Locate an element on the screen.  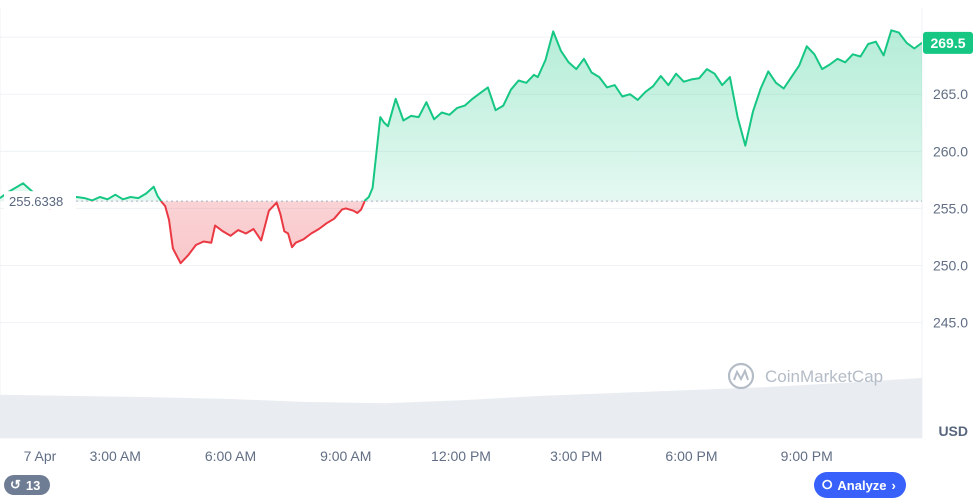
y-axis-unit: USD is located at coordinates (953, 431).